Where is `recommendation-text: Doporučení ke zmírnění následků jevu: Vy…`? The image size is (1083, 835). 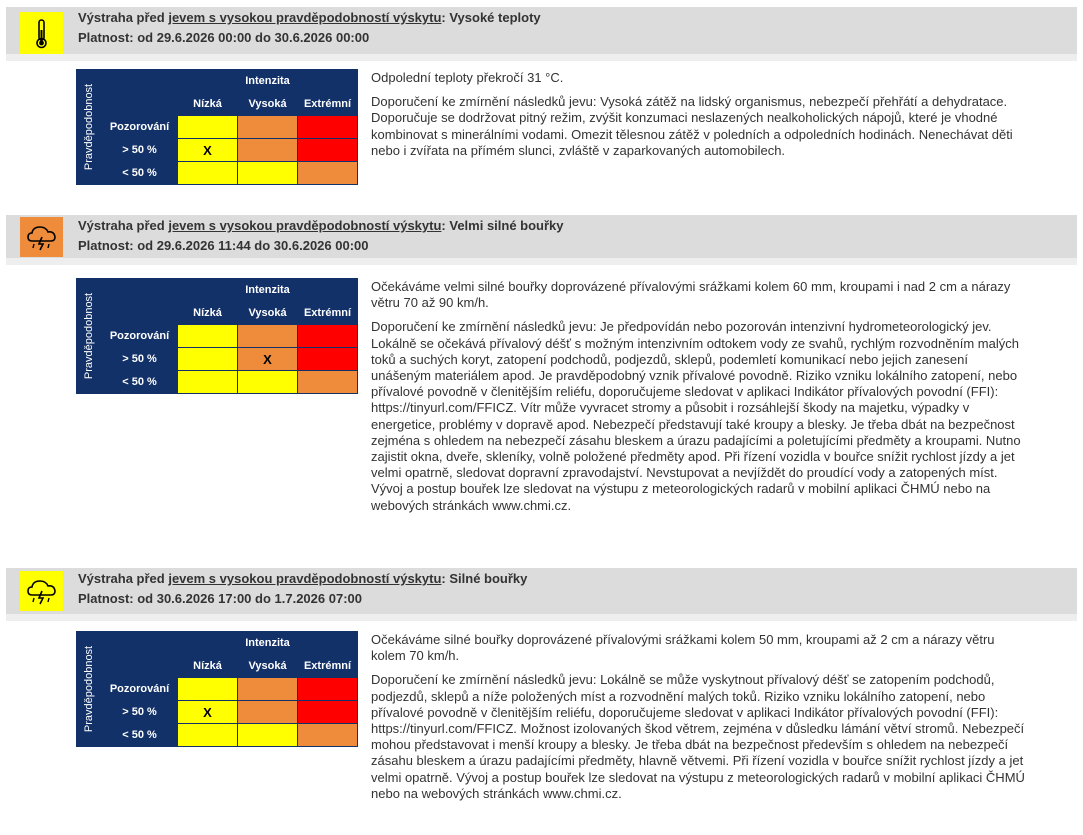
recommendation-text: Doporučení ke zmírnění následků jevu: Vy… is located at coordinates (692, 126).